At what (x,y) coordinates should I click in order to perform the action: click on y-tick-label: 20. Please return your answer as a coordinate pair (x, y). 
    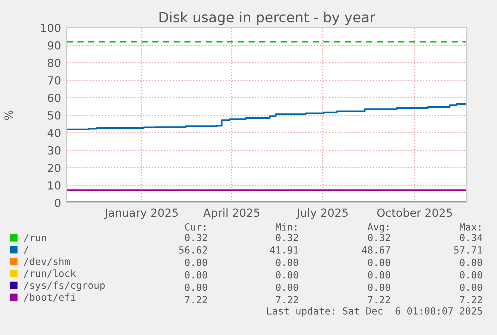
    Looking at the image, I should click on (54, 168).